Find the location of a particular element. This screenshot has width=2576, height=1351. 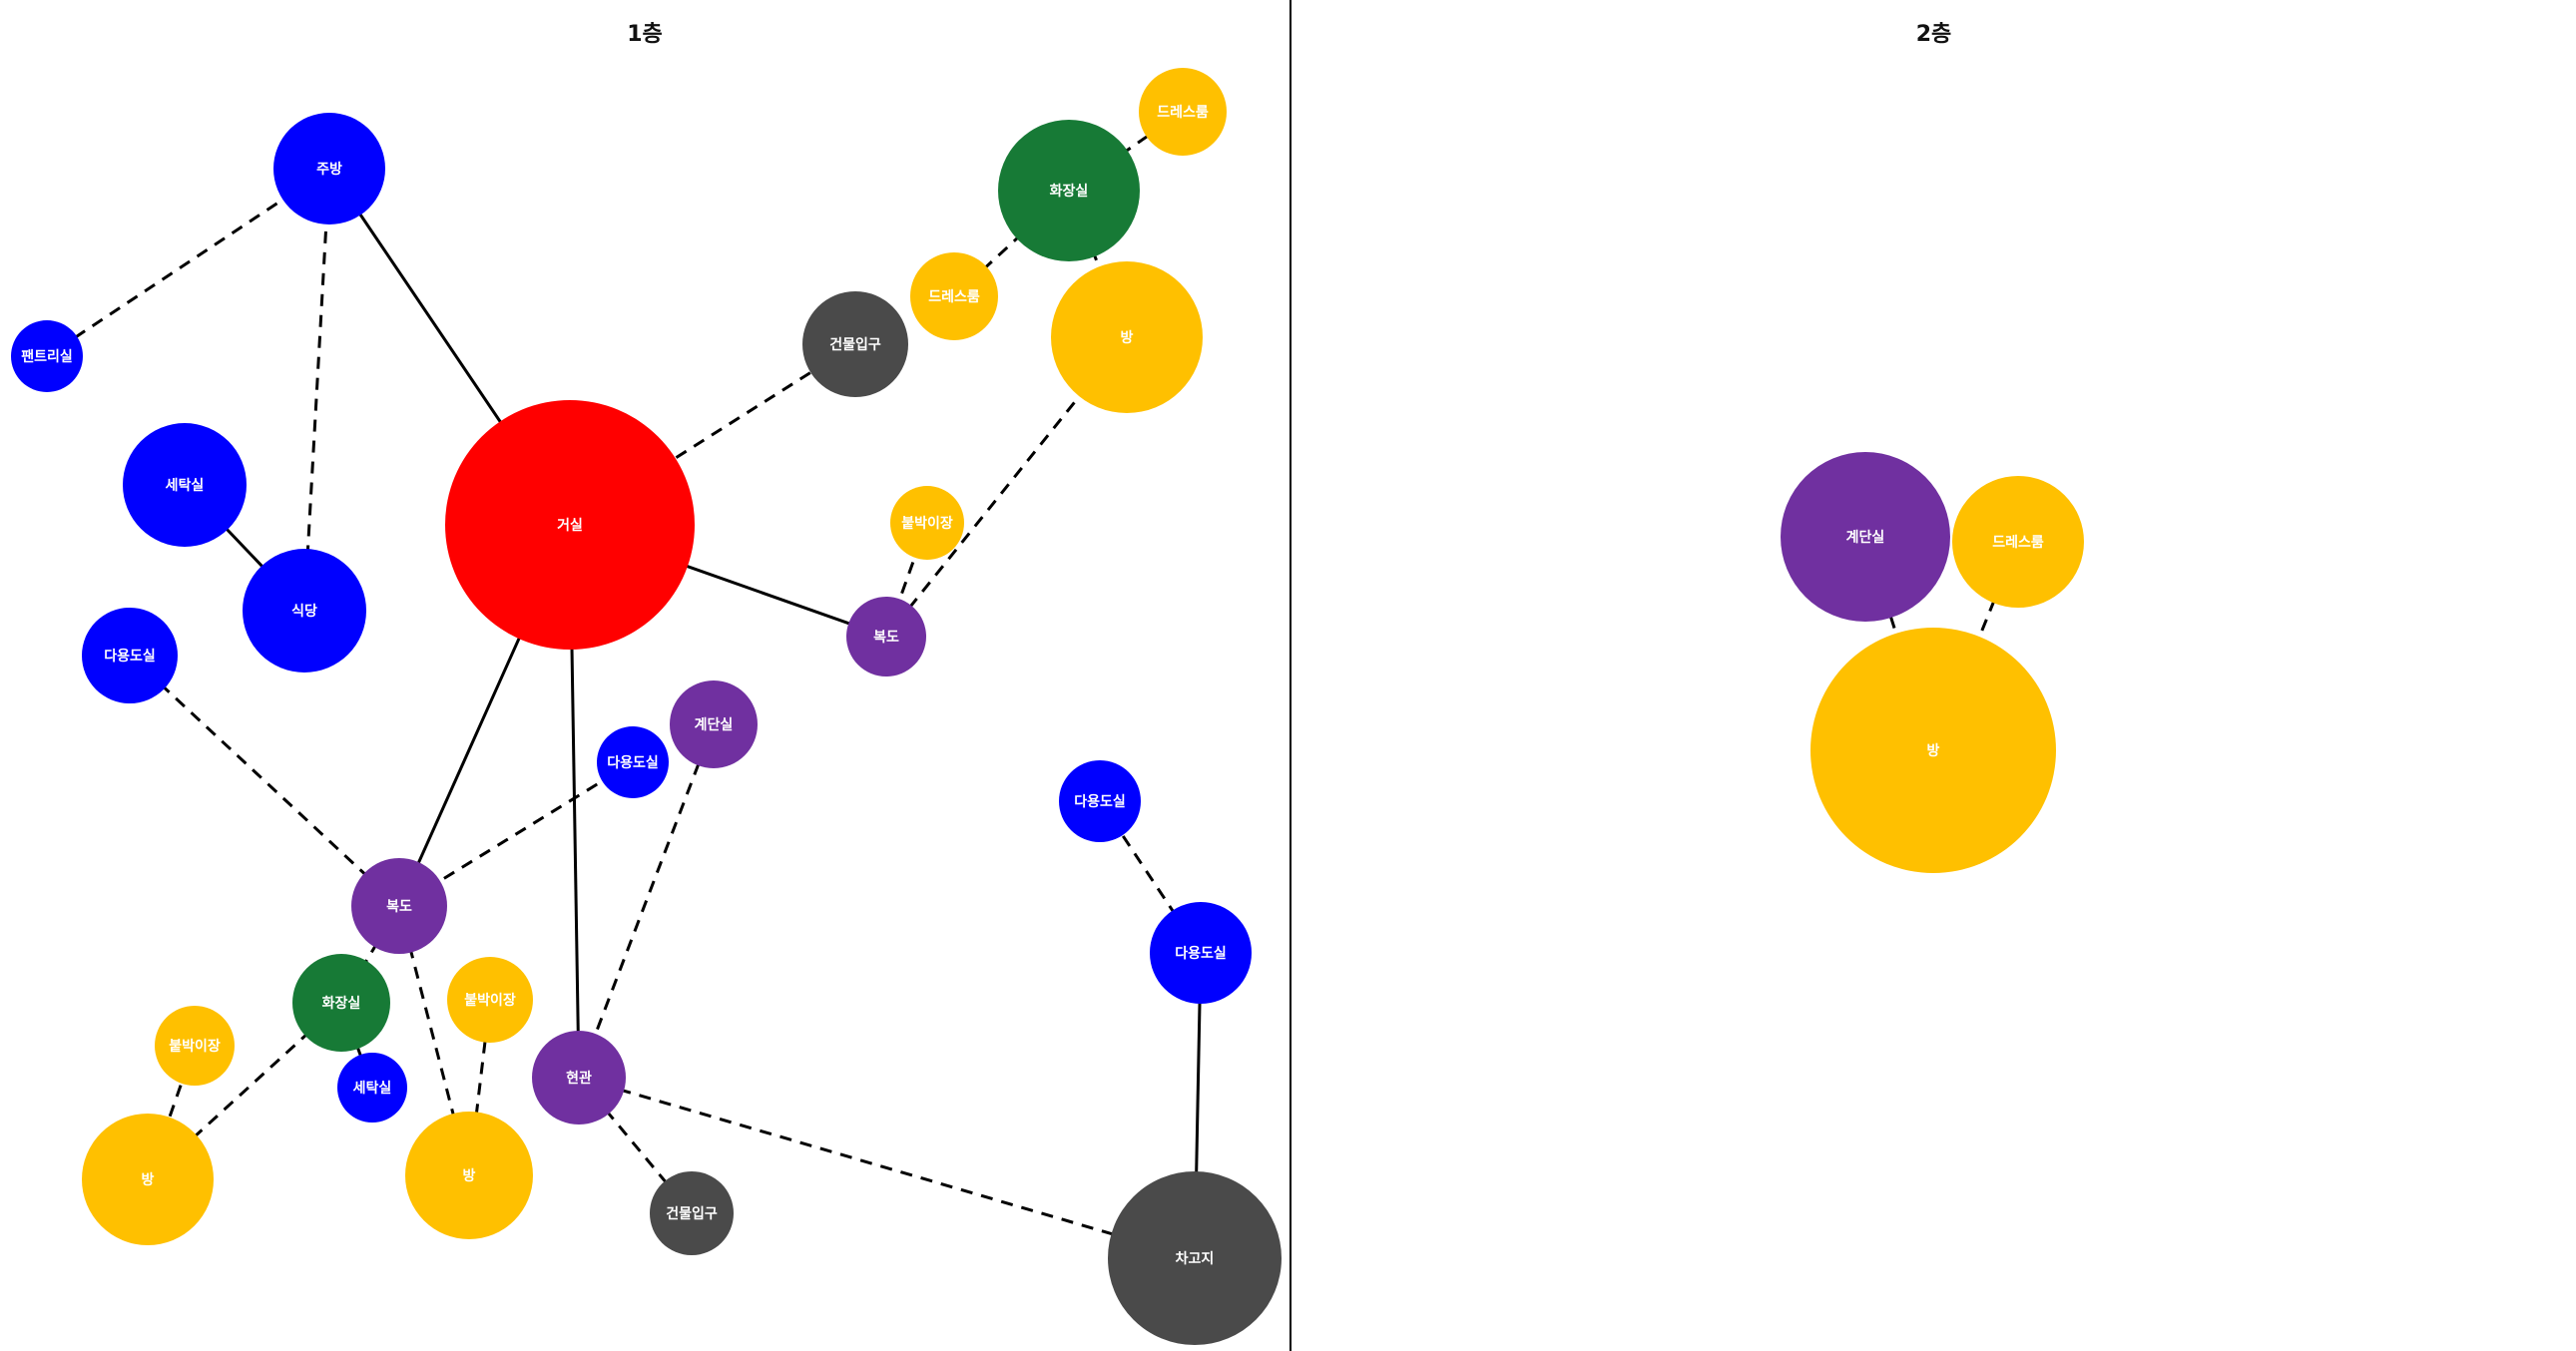

node-f1-multi-c: 다용도실 is located at coordinates (1100, 801).